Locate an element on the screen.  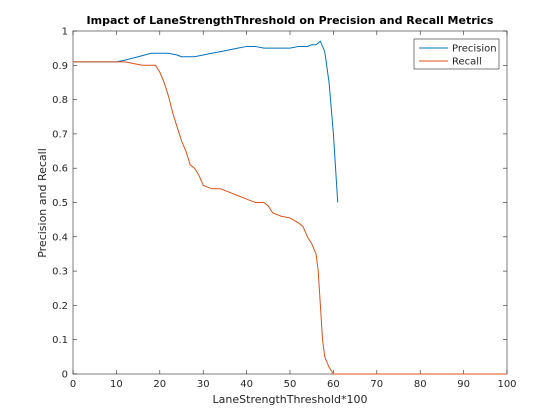
x-tick-label: 100 is located at coordinates (506, 384).